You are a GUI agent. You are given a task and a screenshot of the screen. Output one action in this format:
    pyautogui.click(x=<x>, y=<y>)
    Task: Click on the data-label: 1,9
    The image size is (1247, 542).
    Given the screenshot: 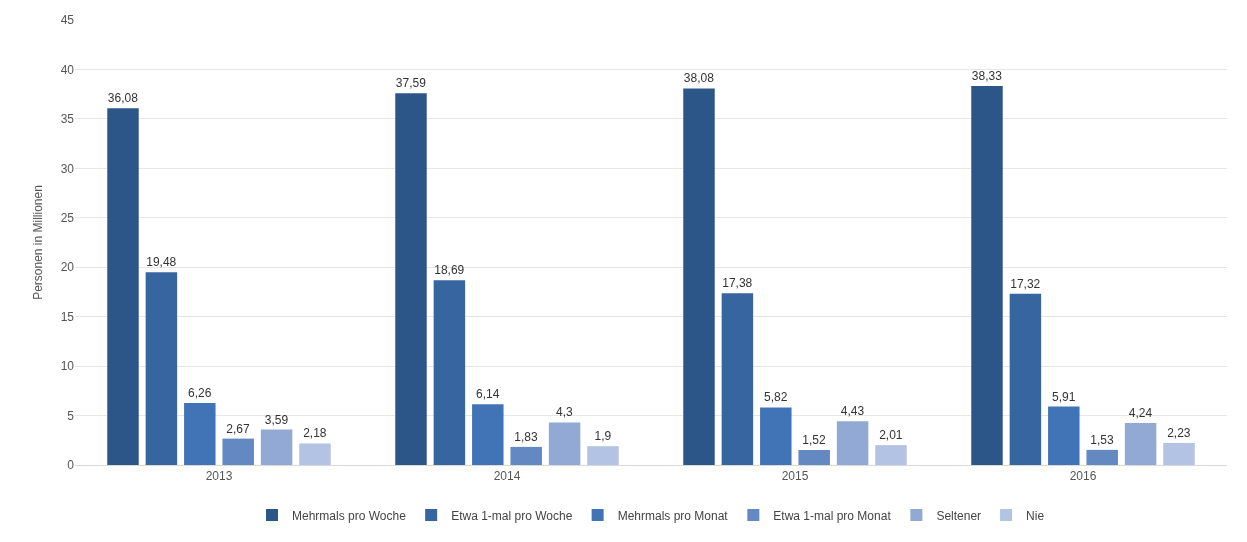 What is the action you would take?
    pyautogui.click(x=603, y=436)
    